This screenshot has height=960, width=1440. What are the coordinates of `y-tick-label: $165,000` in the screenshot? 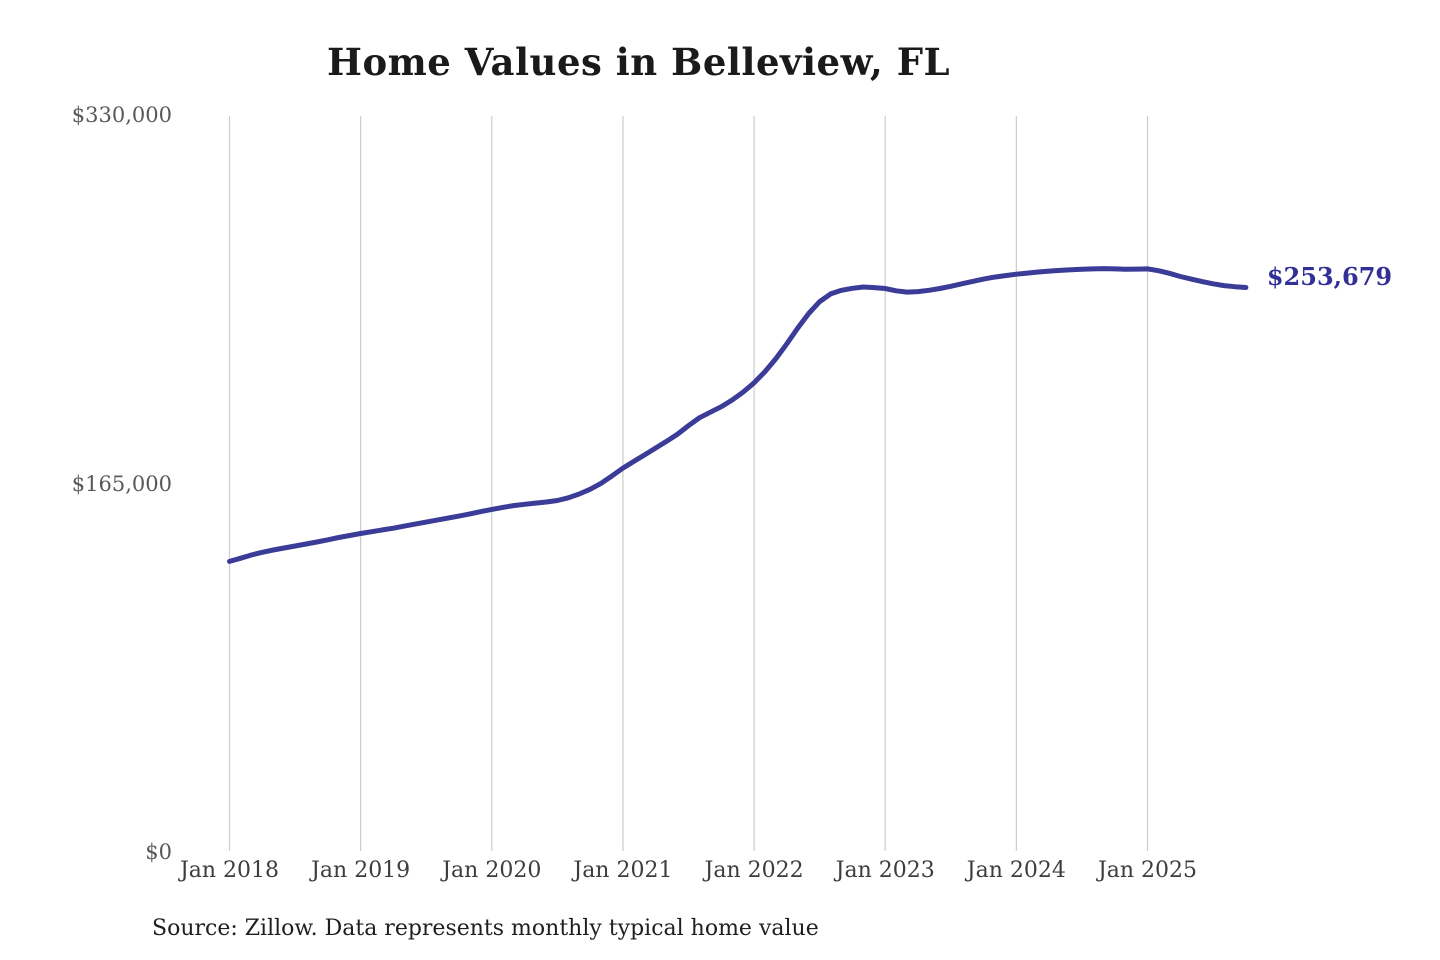 It's located at (121, 483).